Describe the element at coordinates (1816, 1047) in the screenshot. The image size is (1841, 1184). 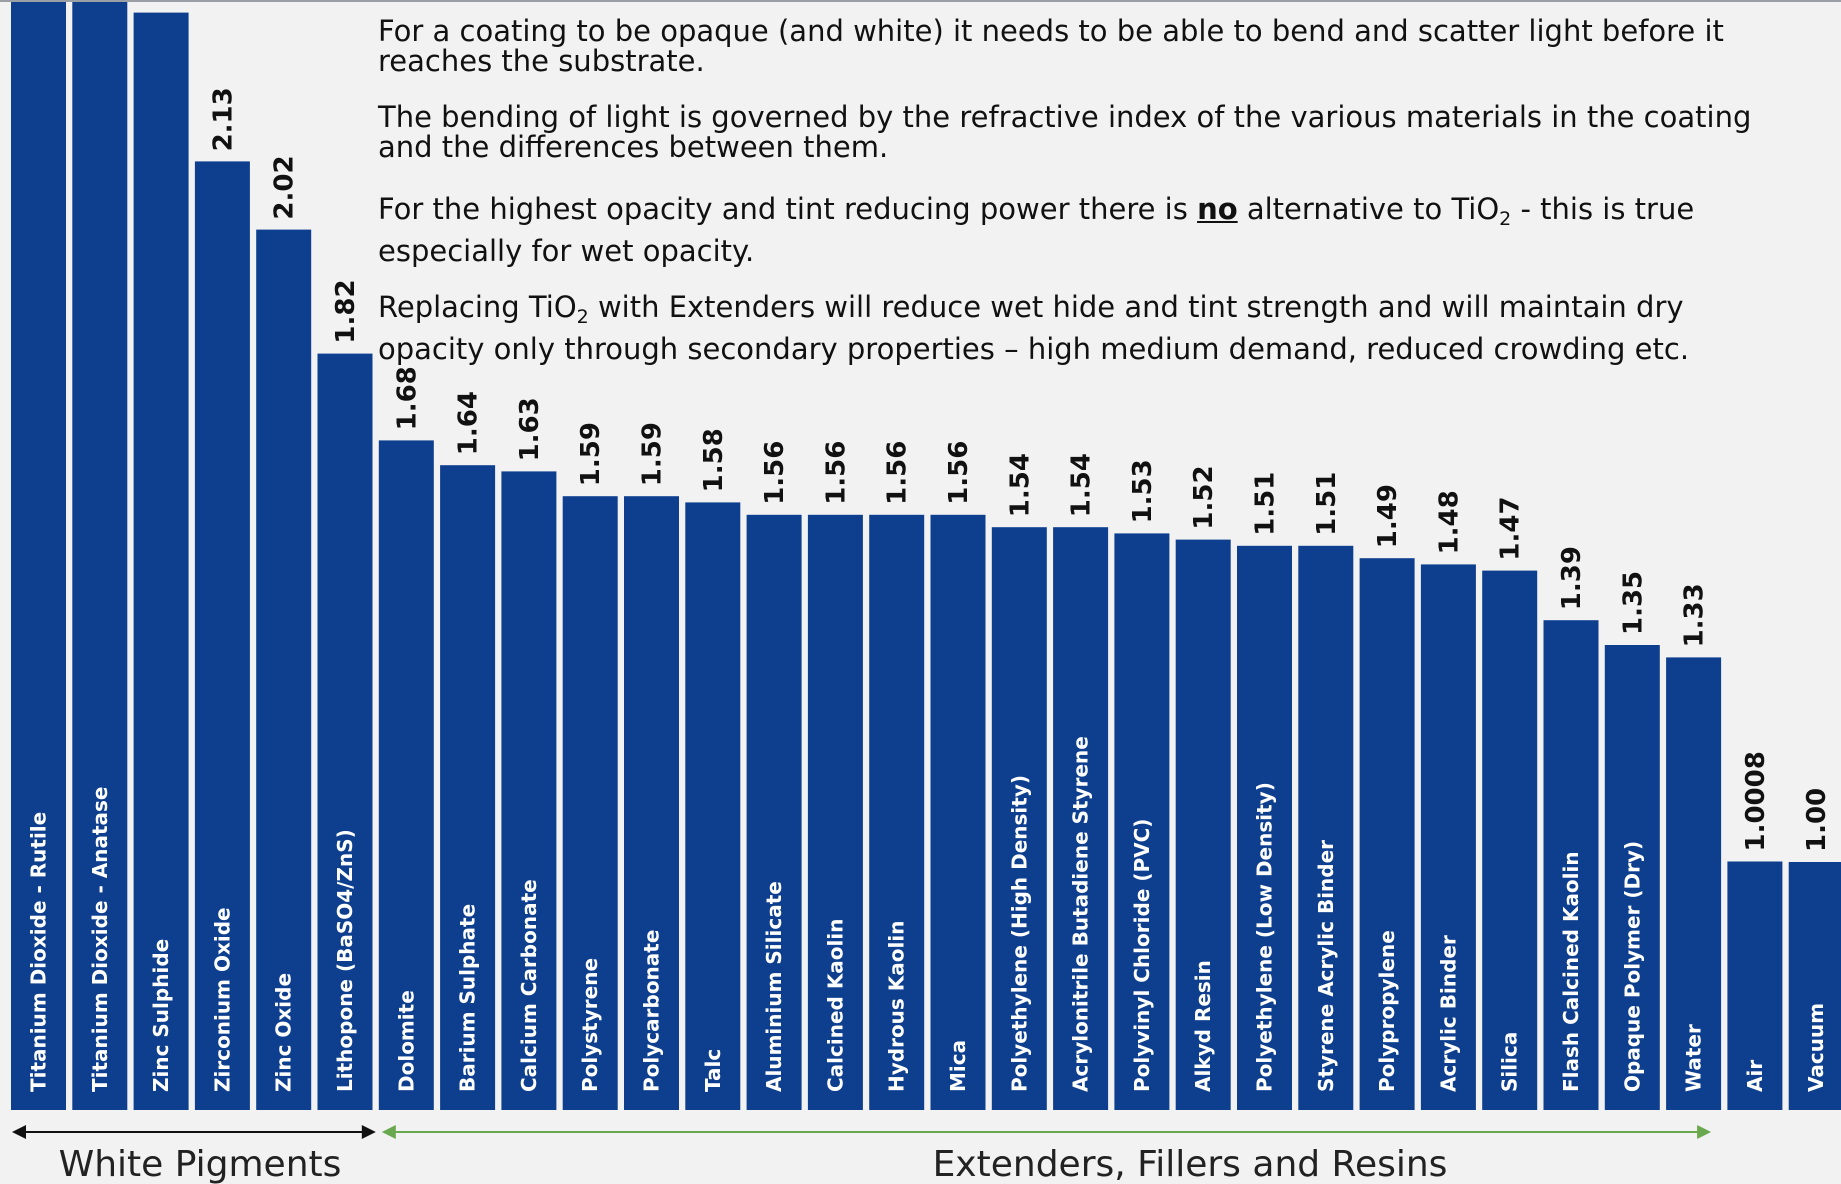
I see `category-label-vacuum: Vacuum` at that location.